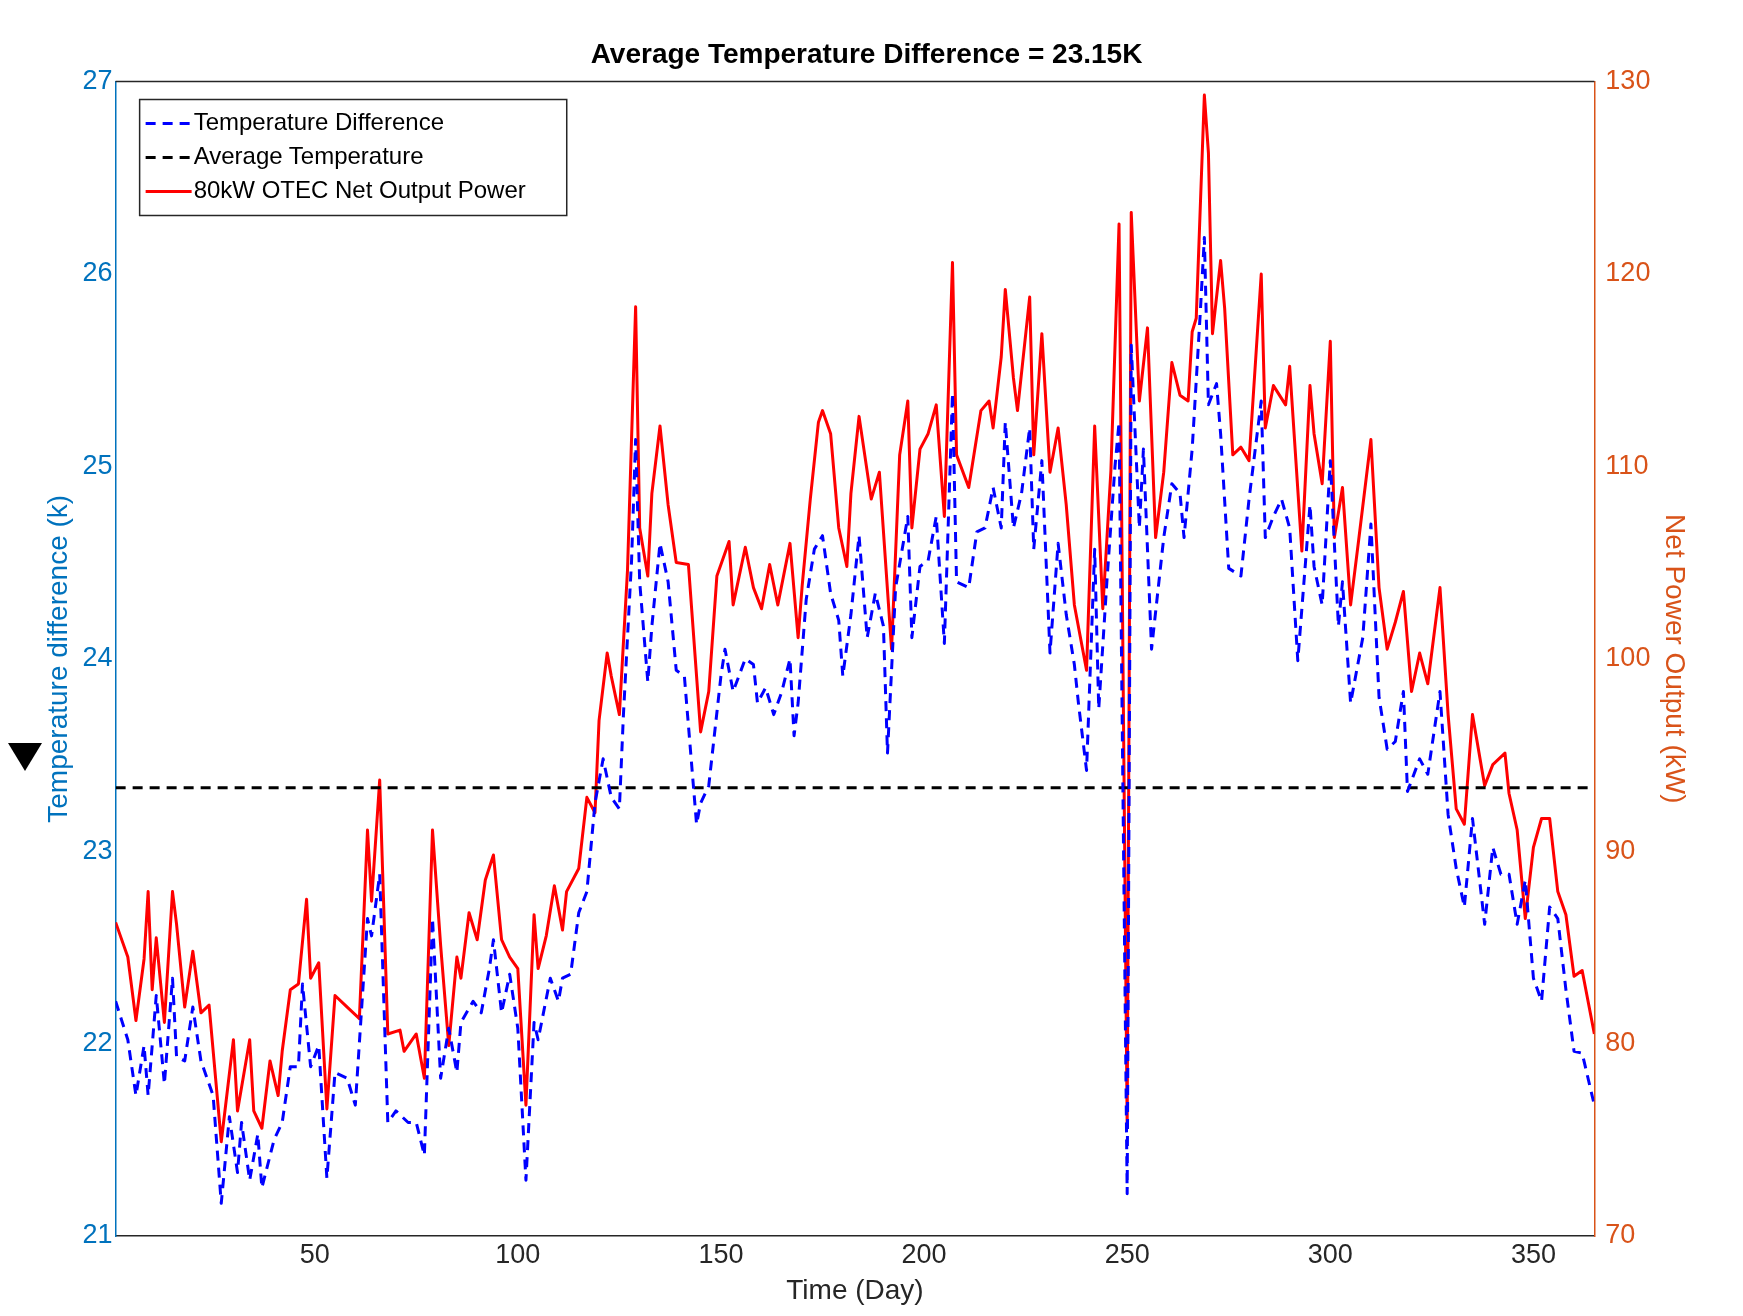 The width and height of the screenshot is (1743, 1316). Describe the element at coordinates (1330, 1253) in the screenshot. I see `x-tick-label: 300` at that location.